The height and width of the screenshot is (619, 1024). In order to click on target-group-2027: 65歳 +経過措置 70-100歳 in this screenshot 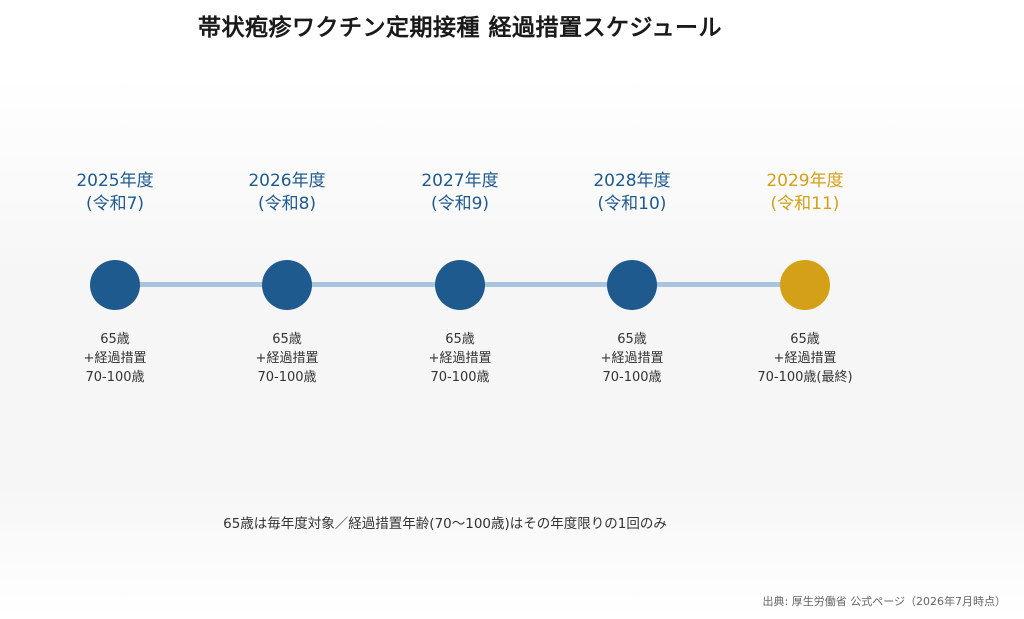, I will do `click(460, 358)`.